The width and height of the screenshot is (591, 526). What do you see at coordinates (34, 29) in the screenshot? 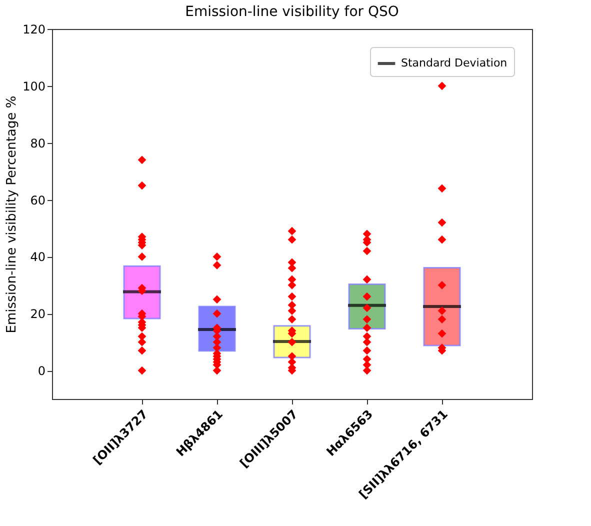
I see `y-tick-label: 120` at bounding box center [34, 29].